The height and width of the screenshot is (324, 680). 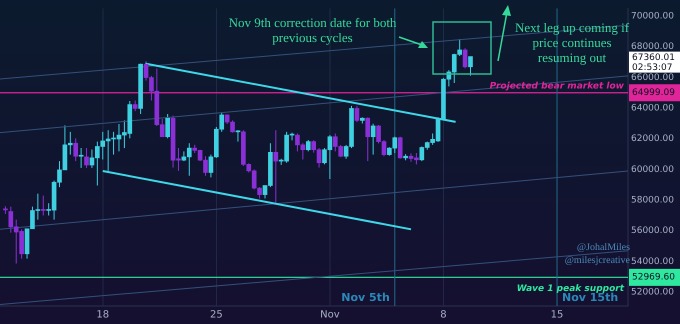 I want to click on annotation: Nov 9th correction date for both previous cycles, so click(x=313, y=30).